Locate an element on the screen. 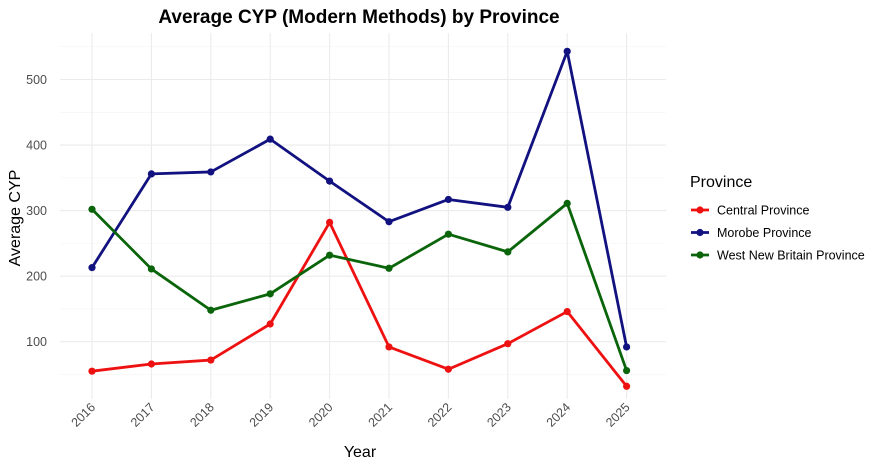 This screenshot has height=467, width=890. x-tick-label-9: 2025 is located at coordinates (618, 415).